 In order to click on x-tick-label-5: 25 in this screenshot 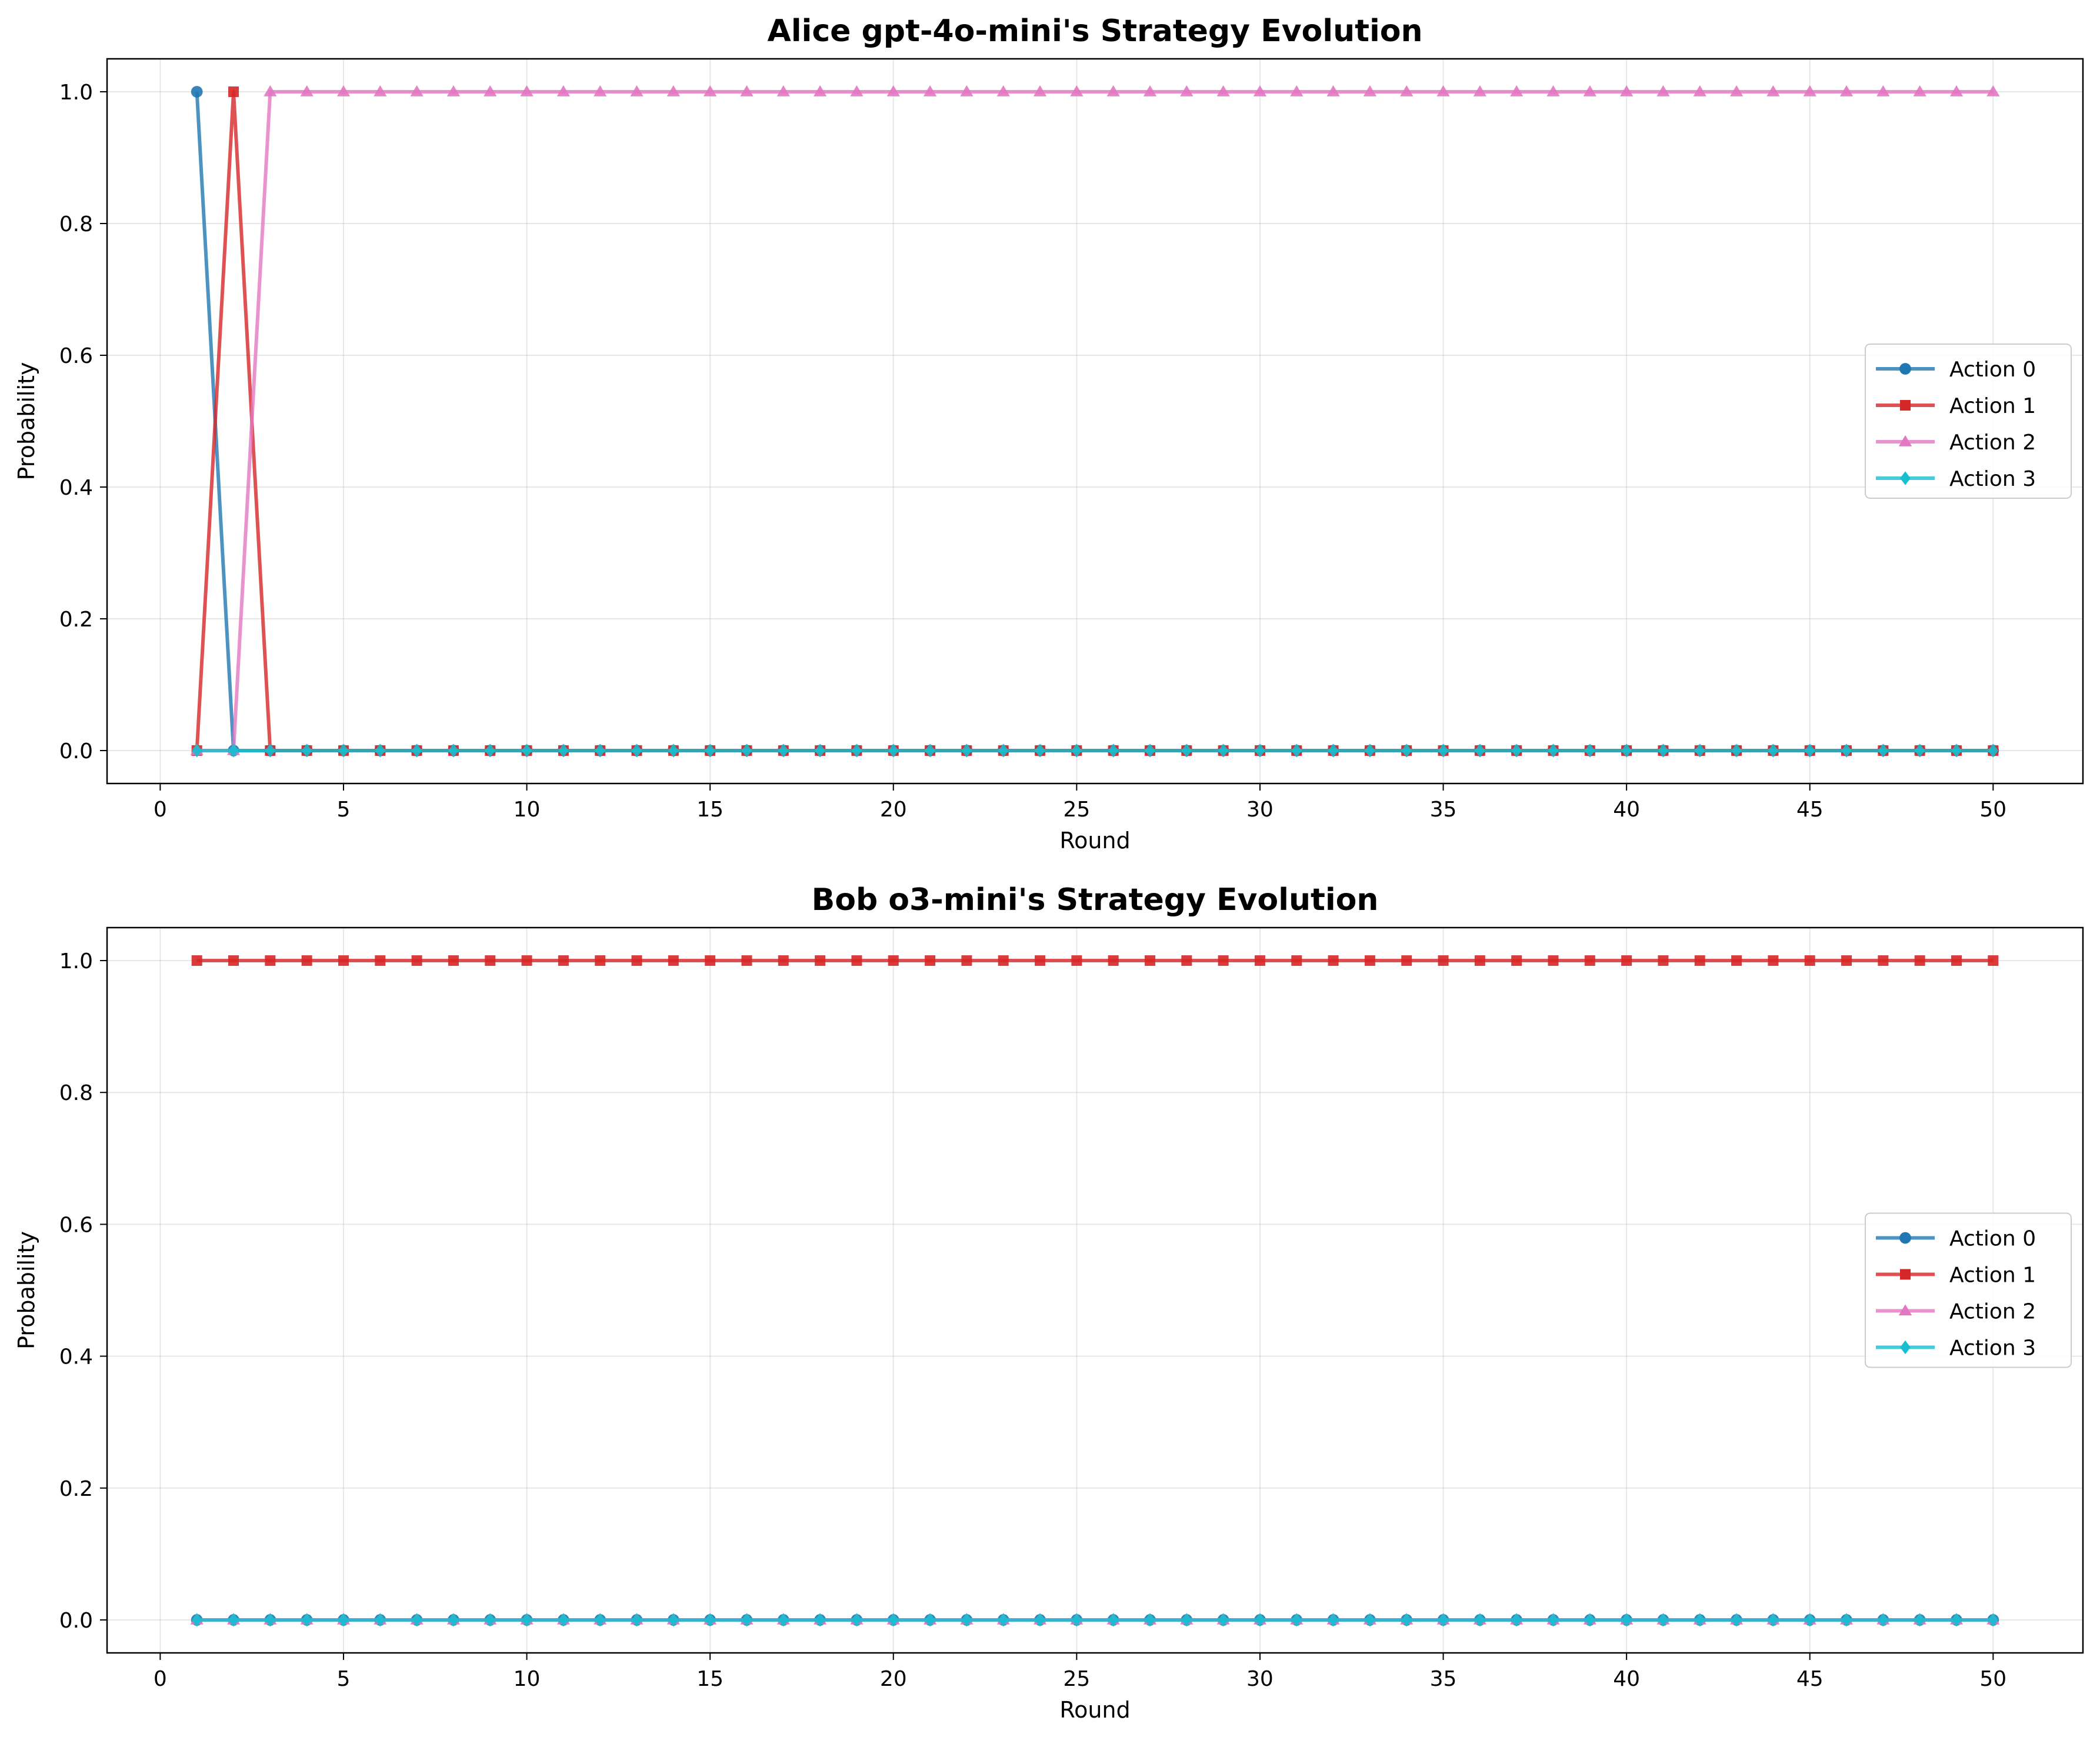, I will do `click(1076, 1679)`.